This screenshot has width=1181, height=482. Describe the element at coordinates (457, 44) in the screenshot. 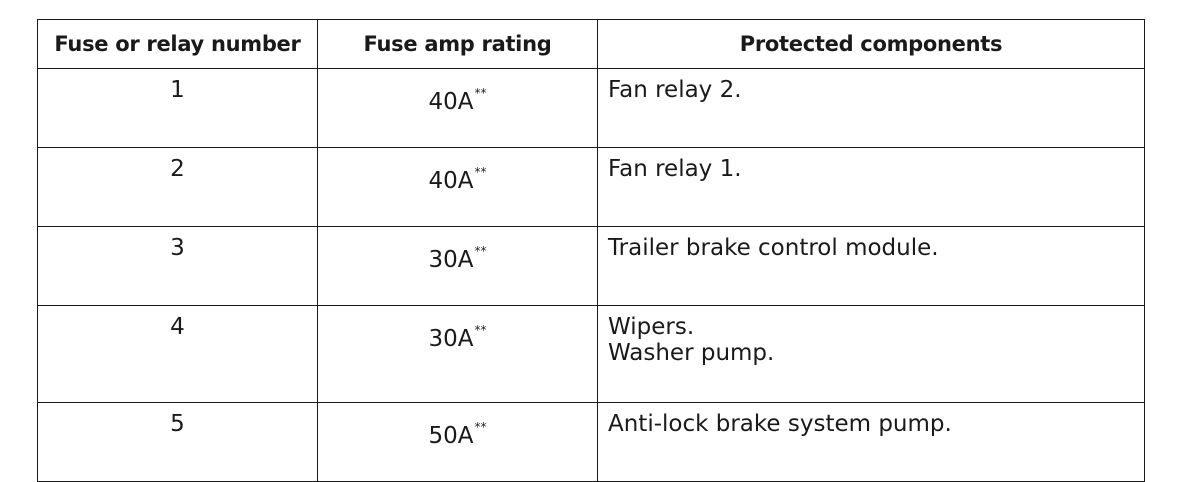

I see `header-amp-rating: Fuse amp rating` at that location.